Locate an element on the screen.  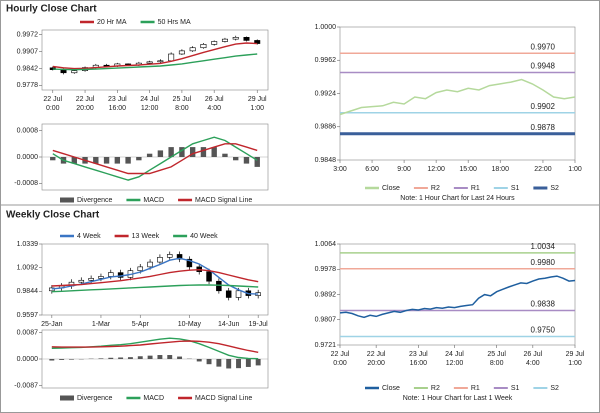
x-tick-label: 26 Jul 4:00 is located at coordinates (532, 359).